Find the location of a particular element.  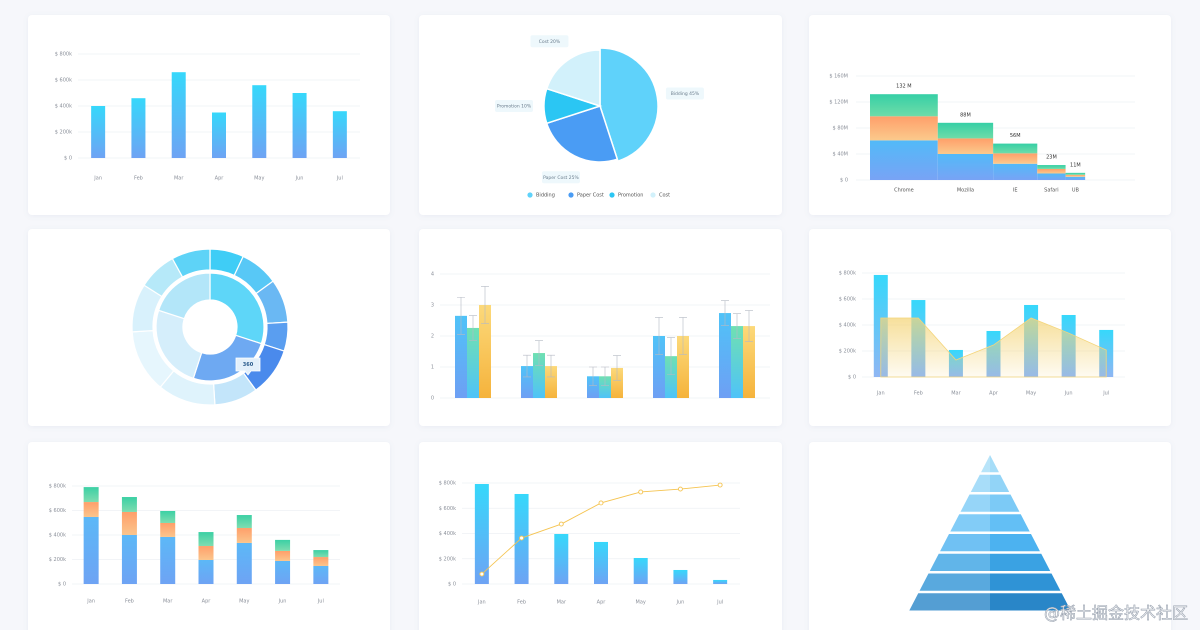

total-label: 88M is located at coordinates (965, 115).